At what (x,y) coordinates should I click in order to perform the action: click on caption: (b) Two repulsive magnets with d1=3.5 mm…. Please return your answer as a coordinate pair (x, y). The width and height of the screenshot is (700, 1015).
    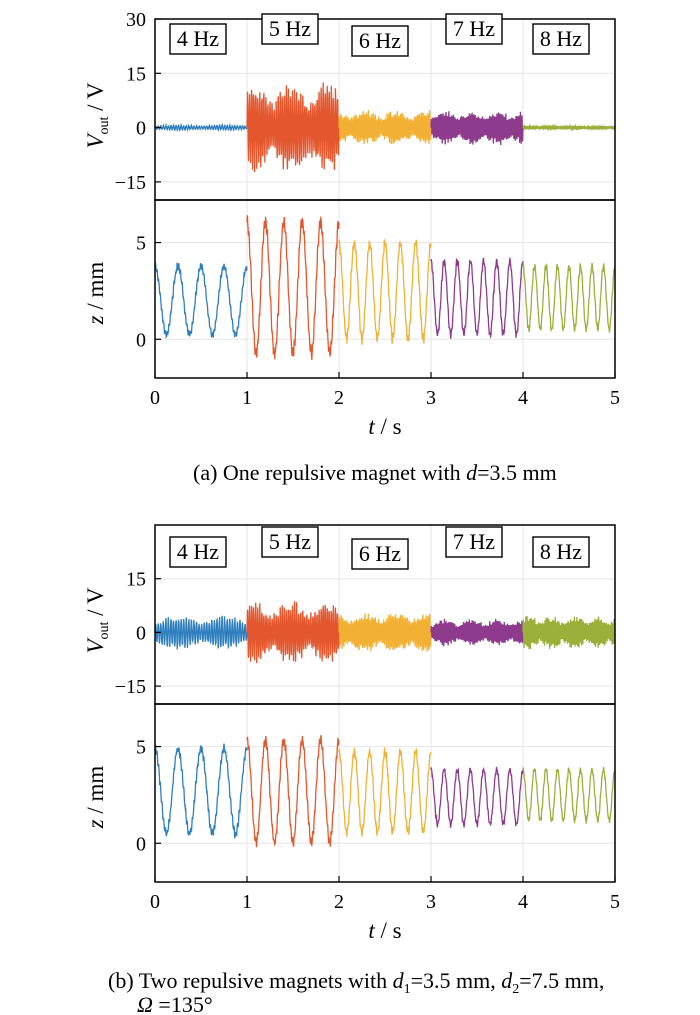
    Looking at the image, I should click on (356, 982).